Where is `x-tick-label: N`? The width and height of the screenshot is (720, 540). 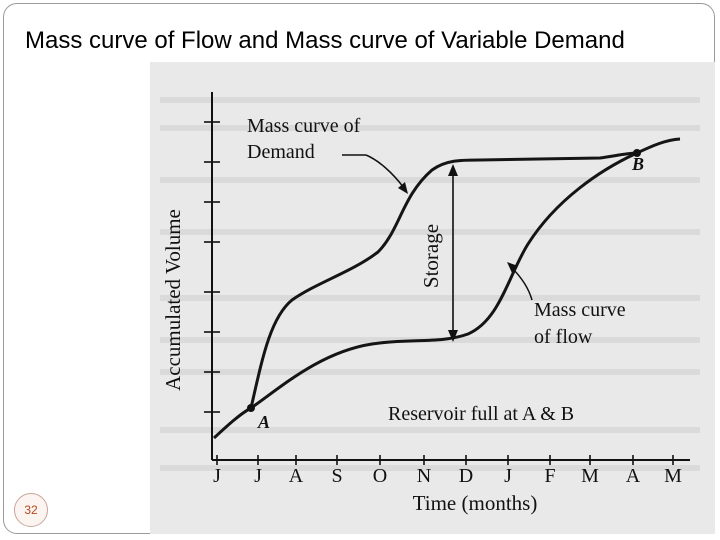 x-tick-label: N is located at coordinates (424, 476).